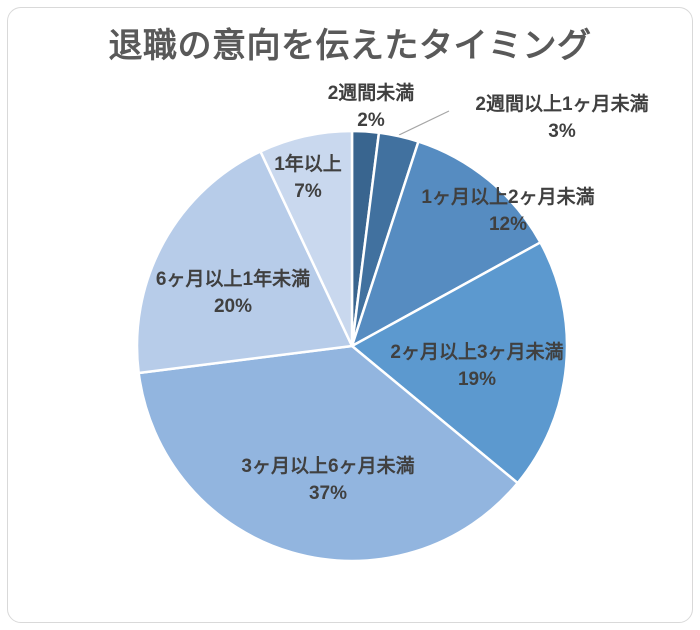  I want to click on slice-percent: 12%, so click(508, 224).